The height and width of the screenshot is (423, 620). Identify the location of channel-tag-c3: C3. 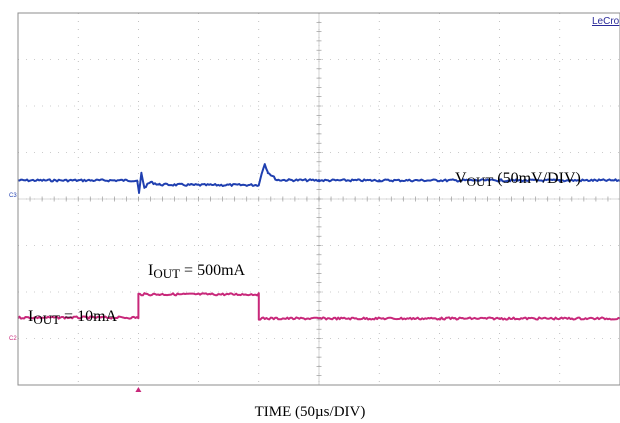
(13, 196).